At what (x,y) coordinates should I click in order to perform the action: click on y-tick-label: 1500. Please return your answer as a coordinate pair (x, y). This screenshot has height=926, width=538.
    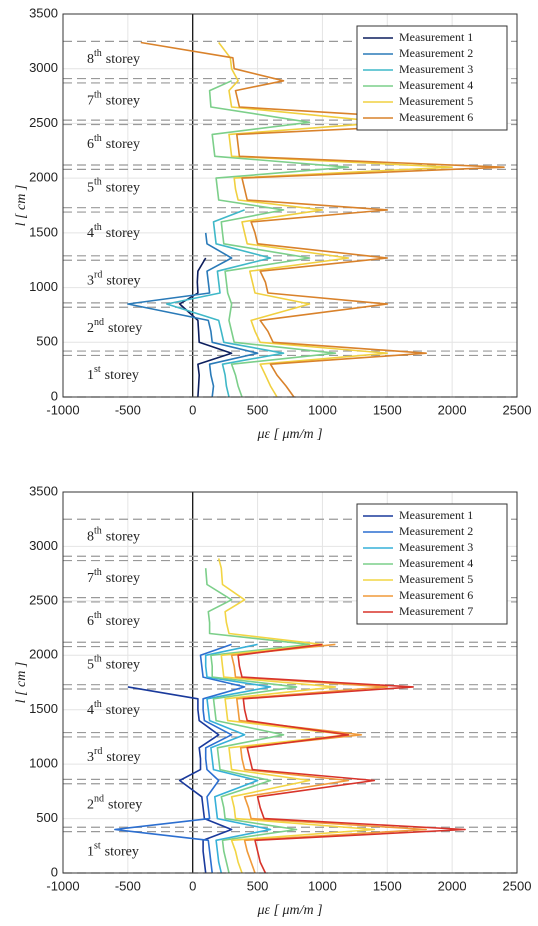
    Looking at the image, I should click on (43, 708).